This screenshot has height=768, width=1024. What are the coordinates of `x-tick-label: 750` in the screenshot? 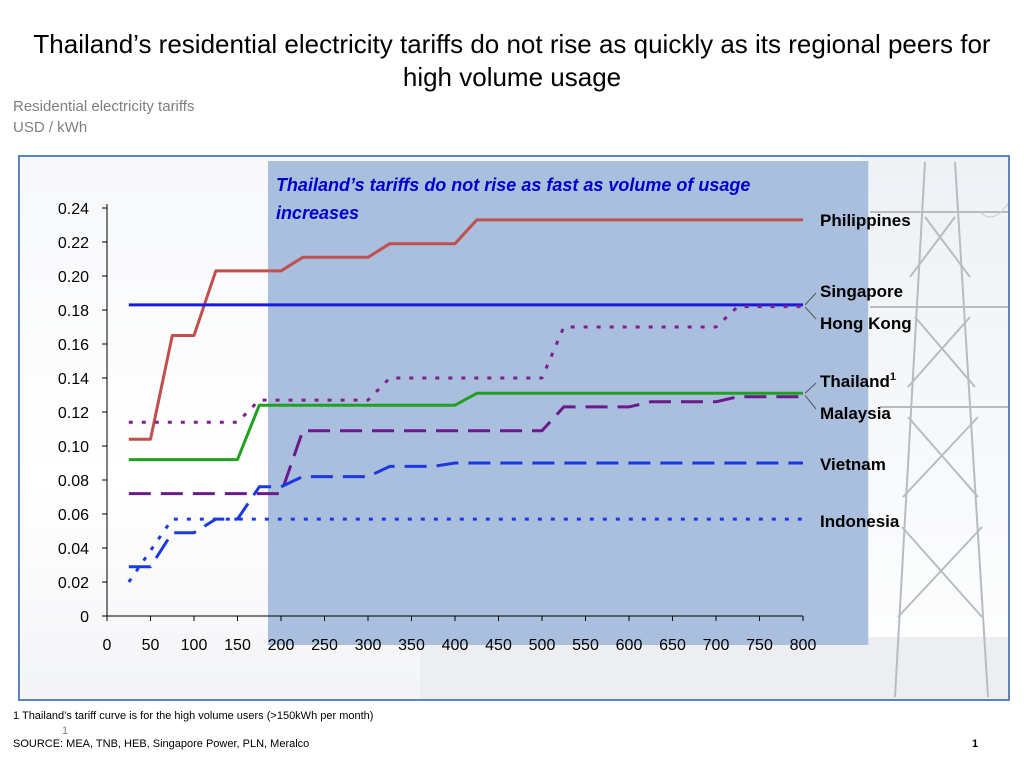 It's located at (759, 645).